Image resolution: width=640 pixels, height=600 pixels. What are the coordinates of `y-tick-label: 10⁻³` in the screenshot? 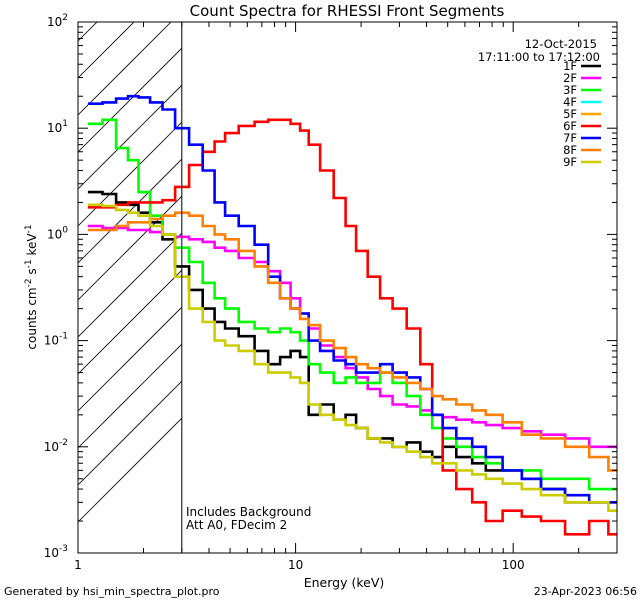 It's located at (56, 552).